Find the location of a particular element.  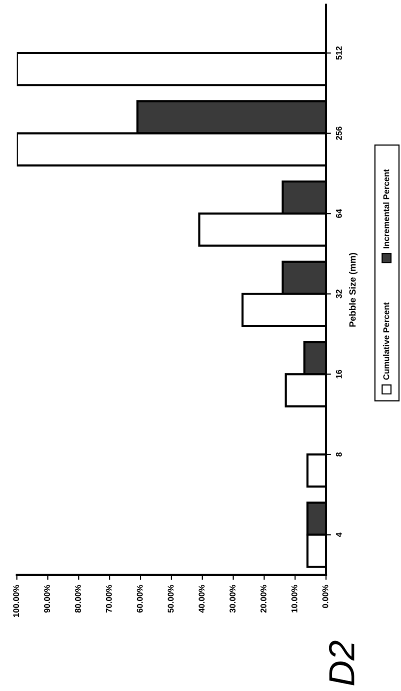

y-tick-label: 8 is located at coordinates (339, 454).